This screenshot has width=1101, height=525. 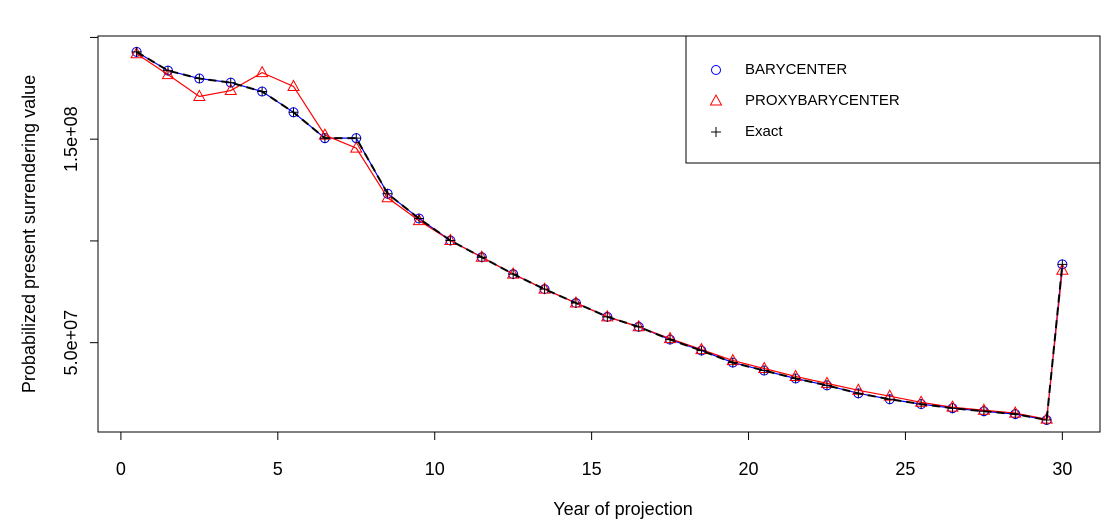 I want to click on y-tick-label: 1.5e+08, so click(x=71, y=139).